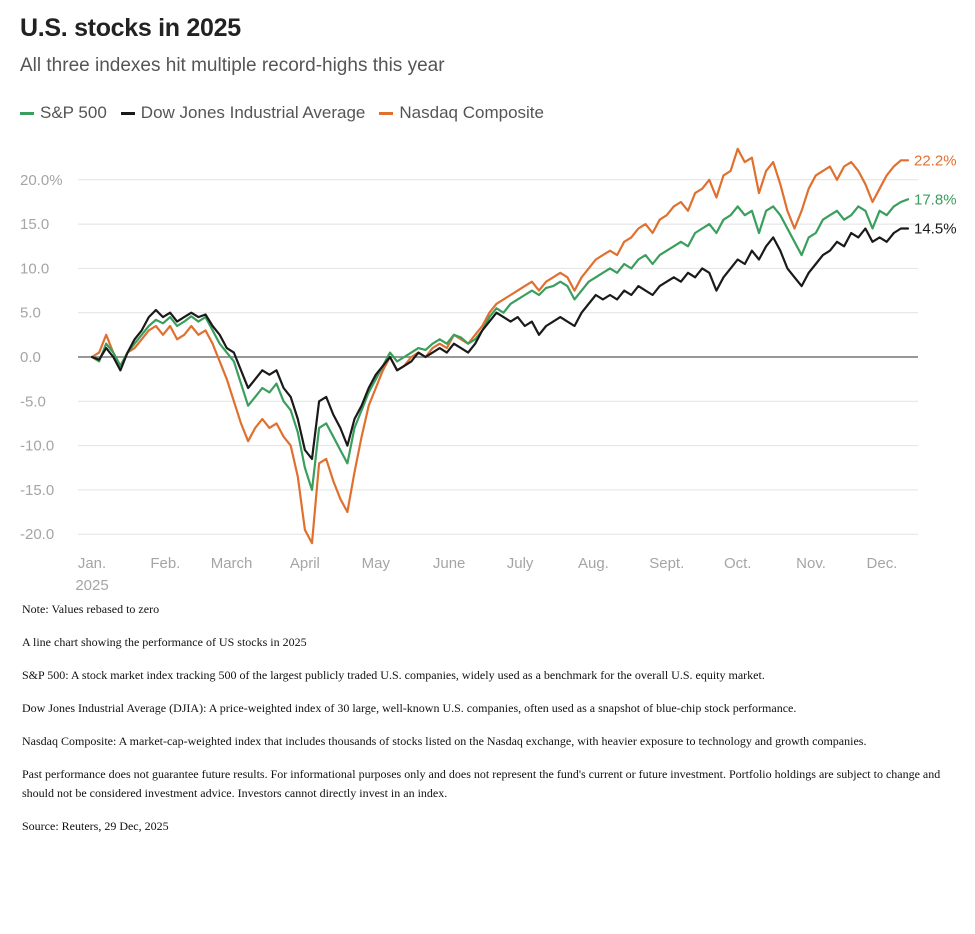 Image resolution: width=975 pixels, height=934 pixels. I want to click on x-tick-label: May, so click(376, 563).